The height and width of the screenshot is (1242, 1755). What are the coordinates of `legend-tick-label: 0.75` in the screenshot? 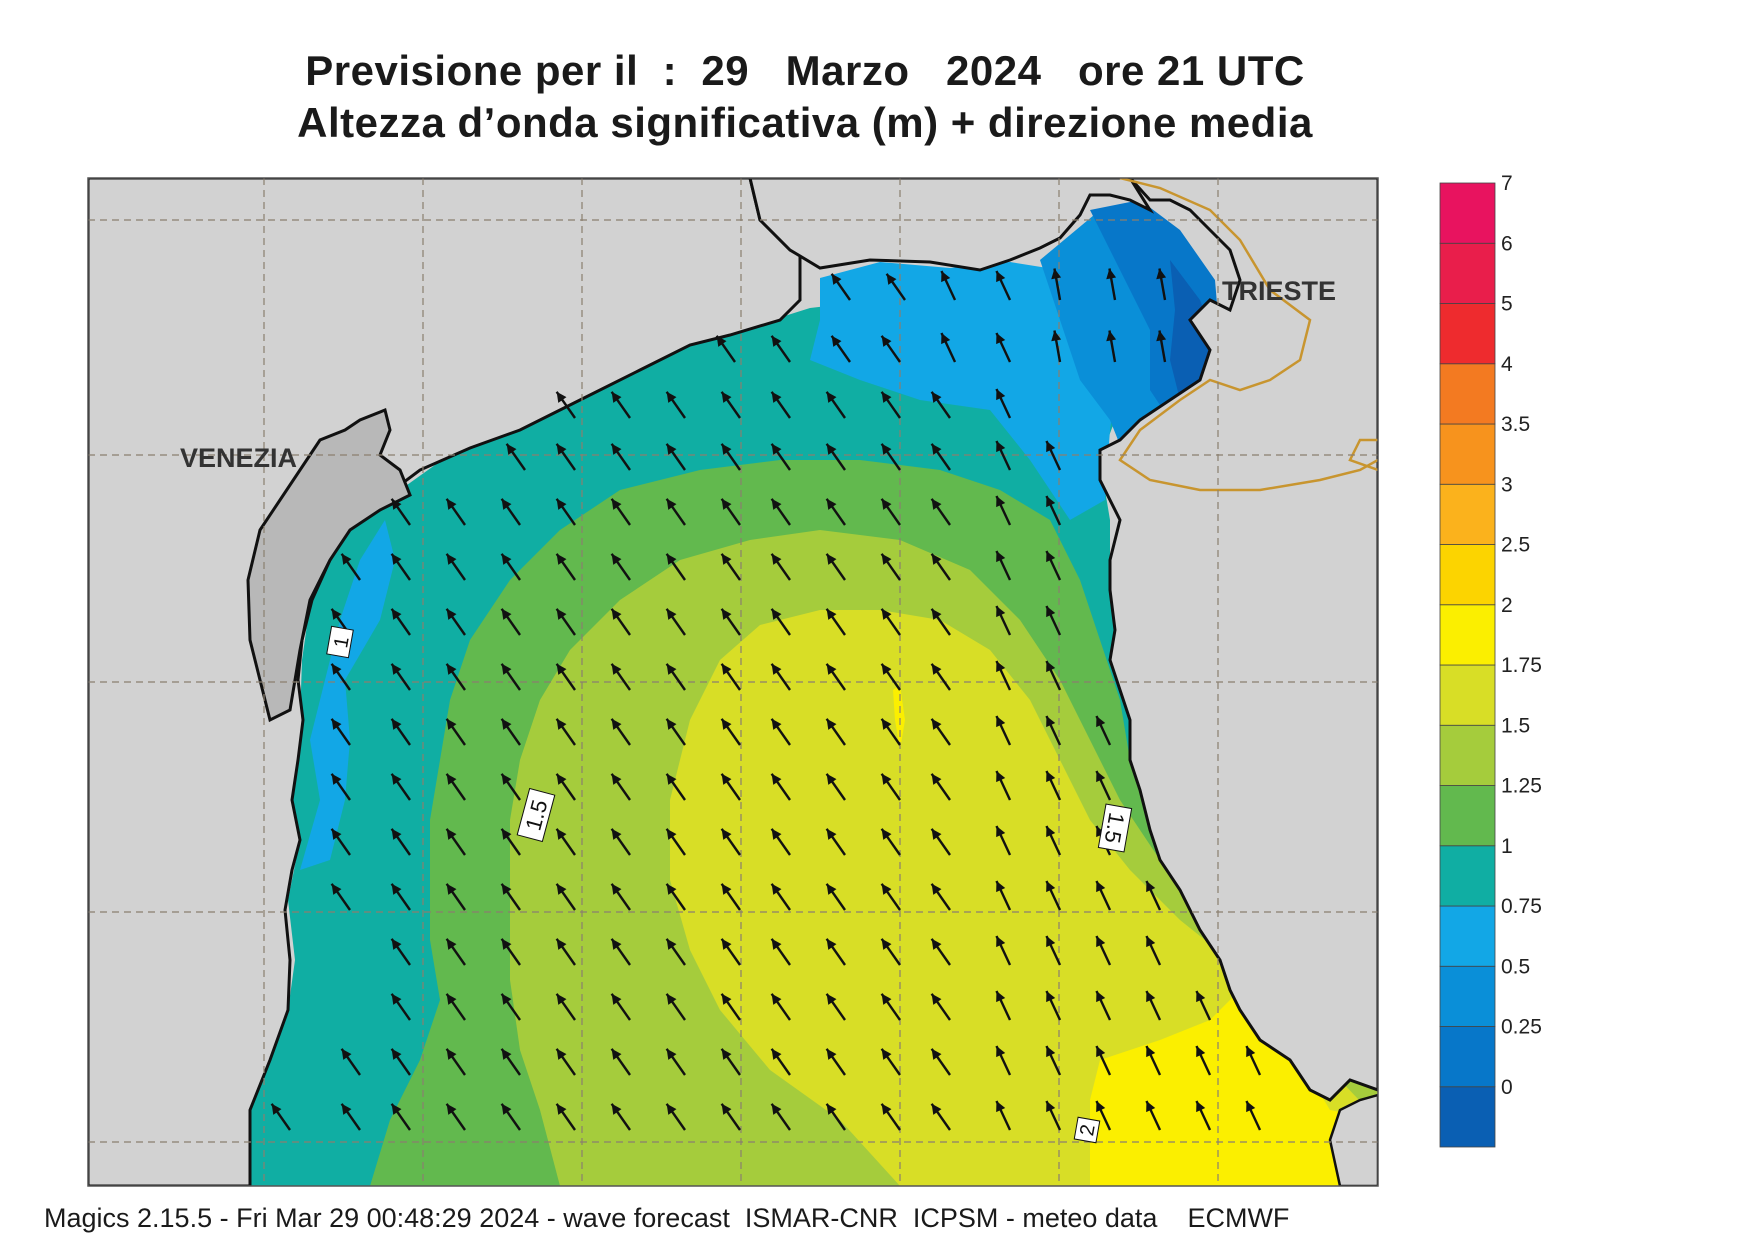 It's located at (1521, 906).